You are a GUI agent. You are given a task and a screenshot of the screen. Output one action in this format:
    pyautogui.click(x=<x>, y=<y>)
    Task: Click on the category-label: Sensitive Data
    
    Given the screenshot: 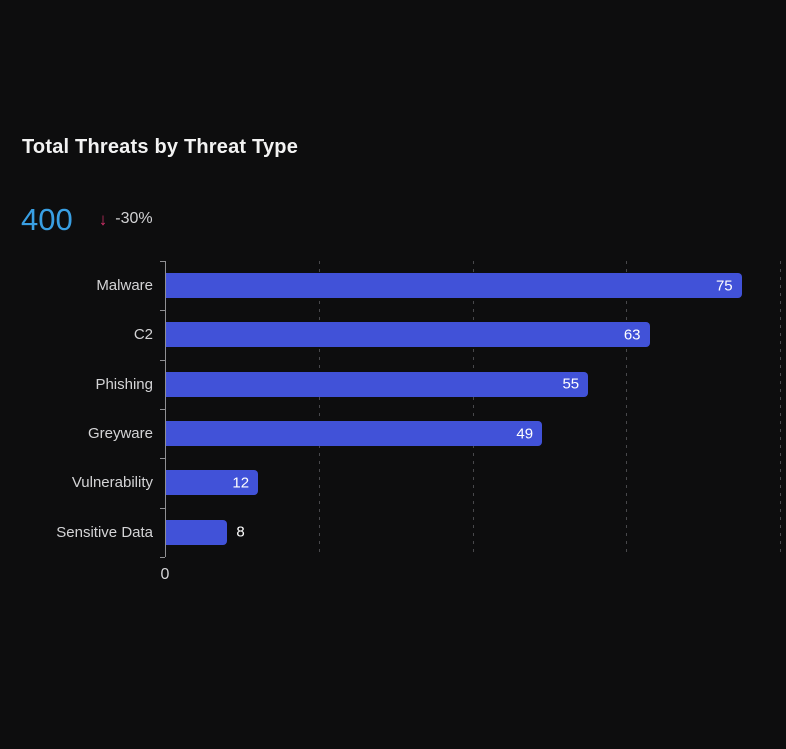 What is the action you would take?
    pyautogui.click(x=104, y=532)
    